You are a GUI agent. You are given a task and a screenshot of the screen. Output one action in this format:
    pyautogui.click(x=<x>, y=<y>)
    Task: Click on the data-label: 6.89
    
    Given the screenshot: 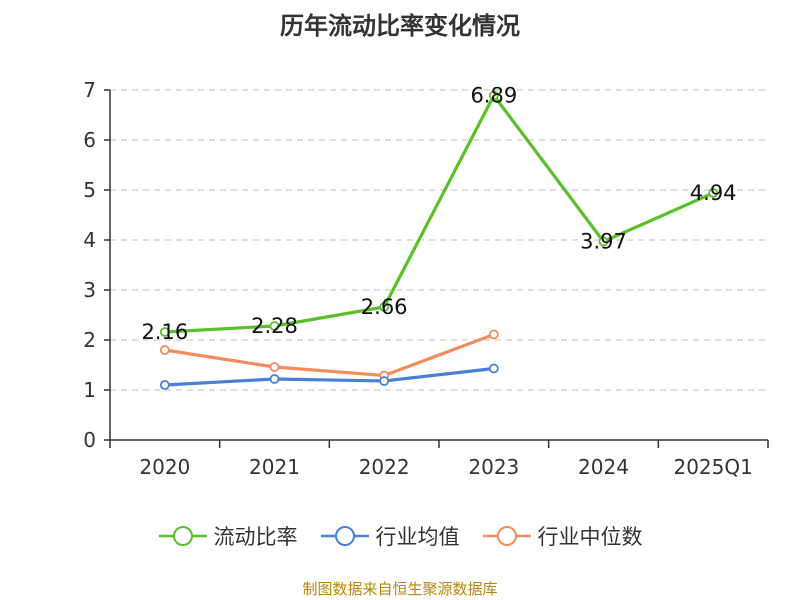 What is the action you would take?
    pyautogui.click(x=493, y=96)
    